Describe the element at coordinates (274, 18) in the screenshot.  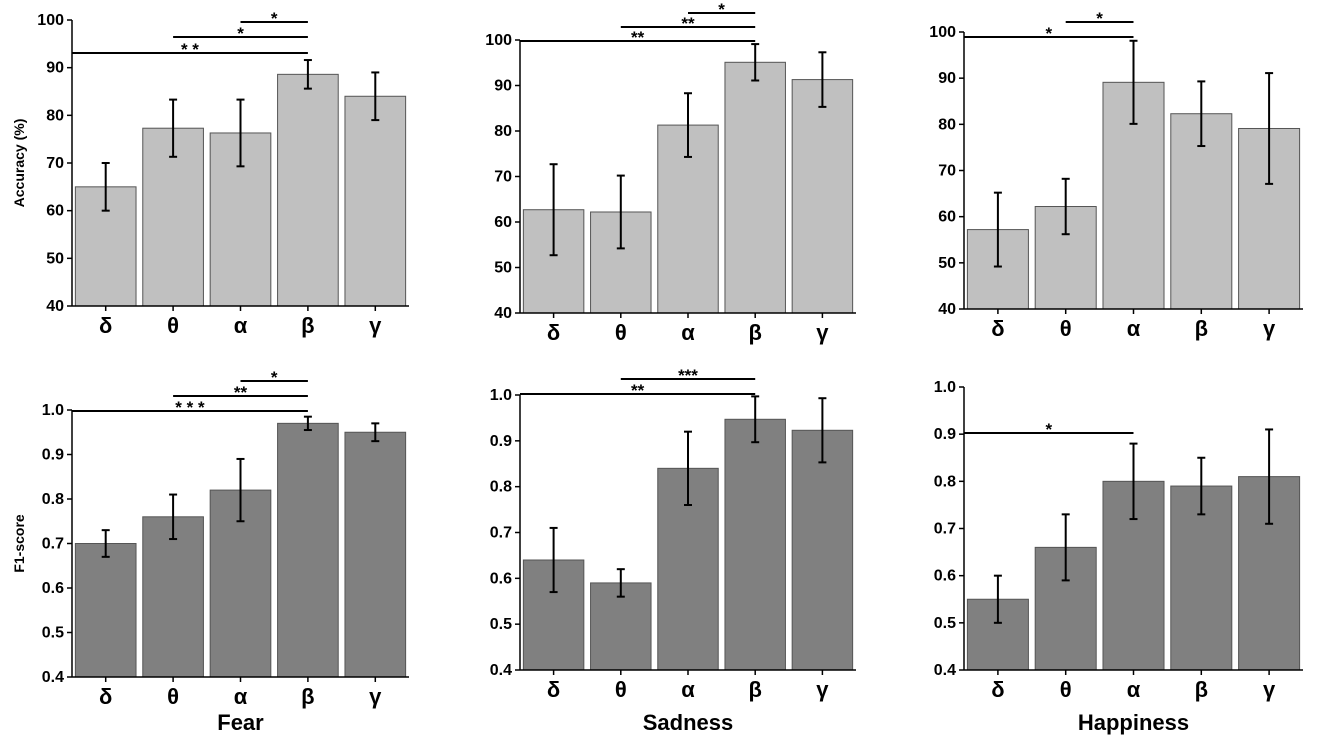
I see `significance-label-accuracy-fear-0: *` at that location.